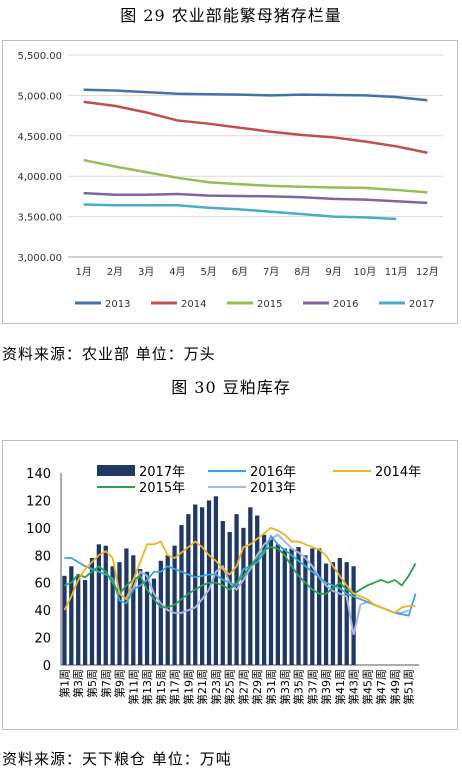 The width and height of the screenshot is (462, 772). What do you see at coordinates (395, 687) in the screenshot?
I see `x-tick-label: 第49周` at bounding box center [395, 687].